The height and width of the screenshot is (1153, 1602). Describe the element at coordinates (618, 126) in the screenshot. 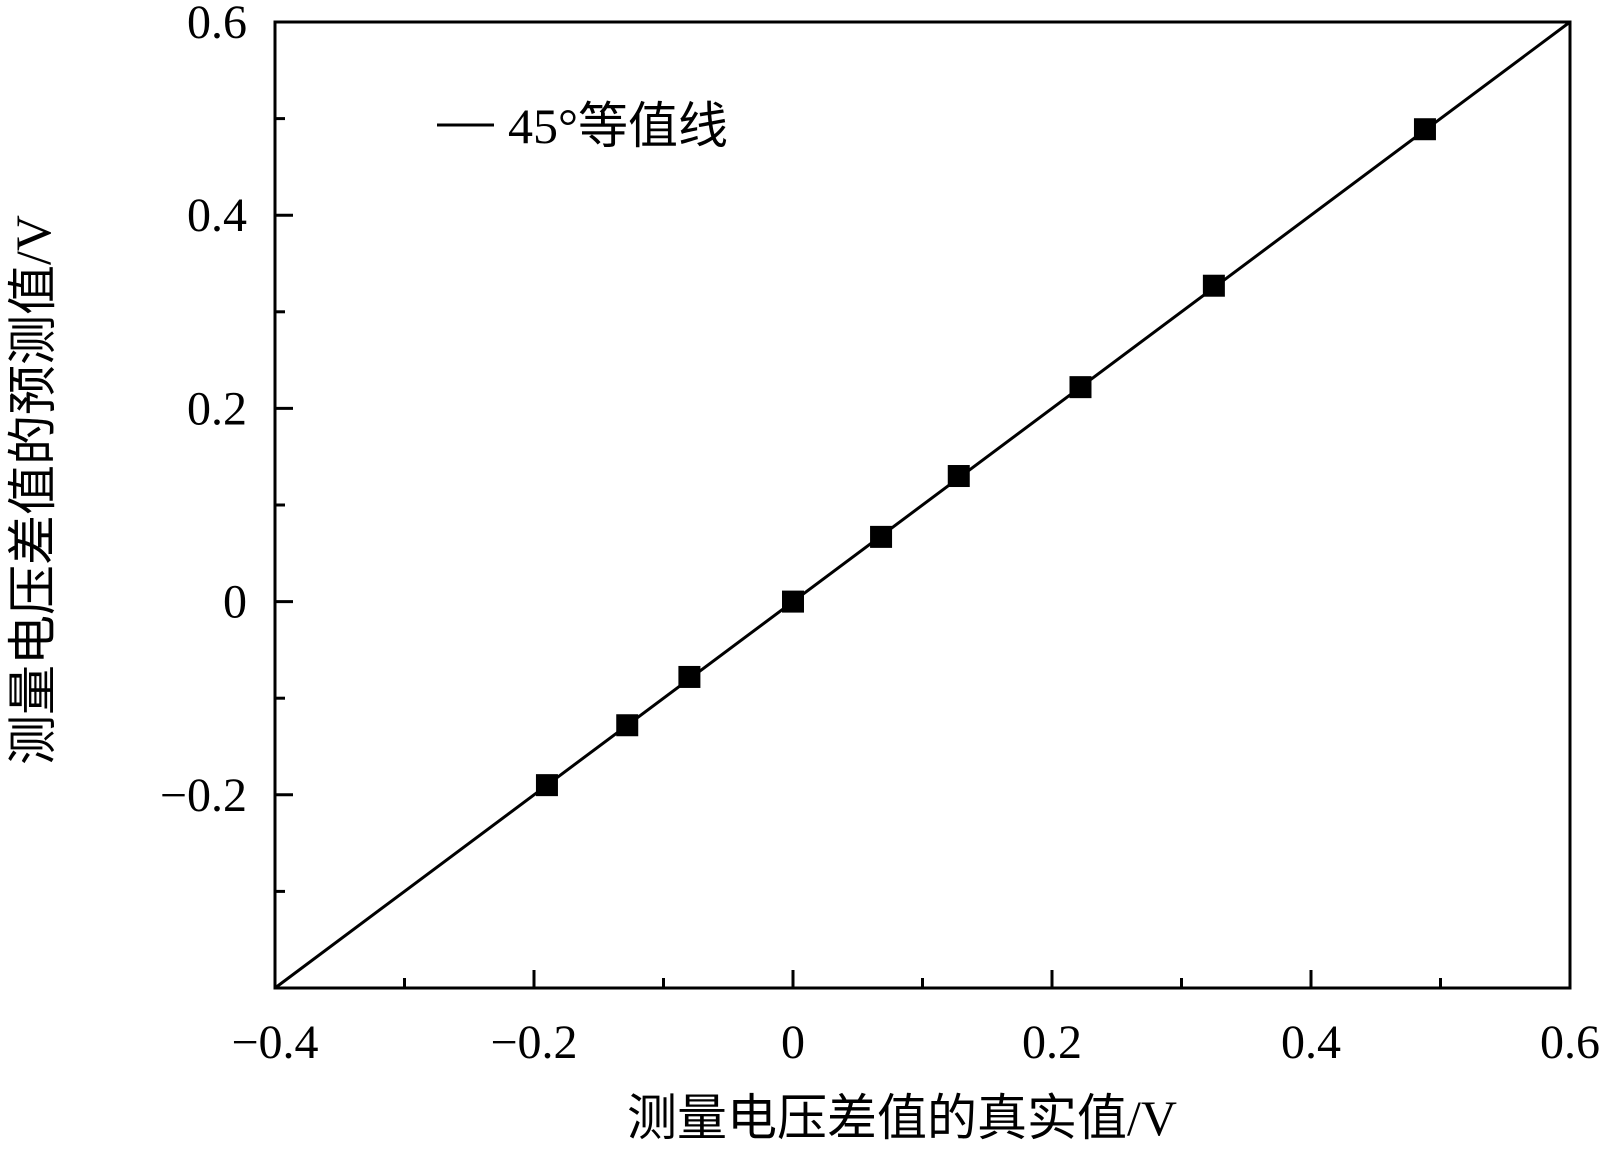

I see `legend-label: 45°等值线` at that location.